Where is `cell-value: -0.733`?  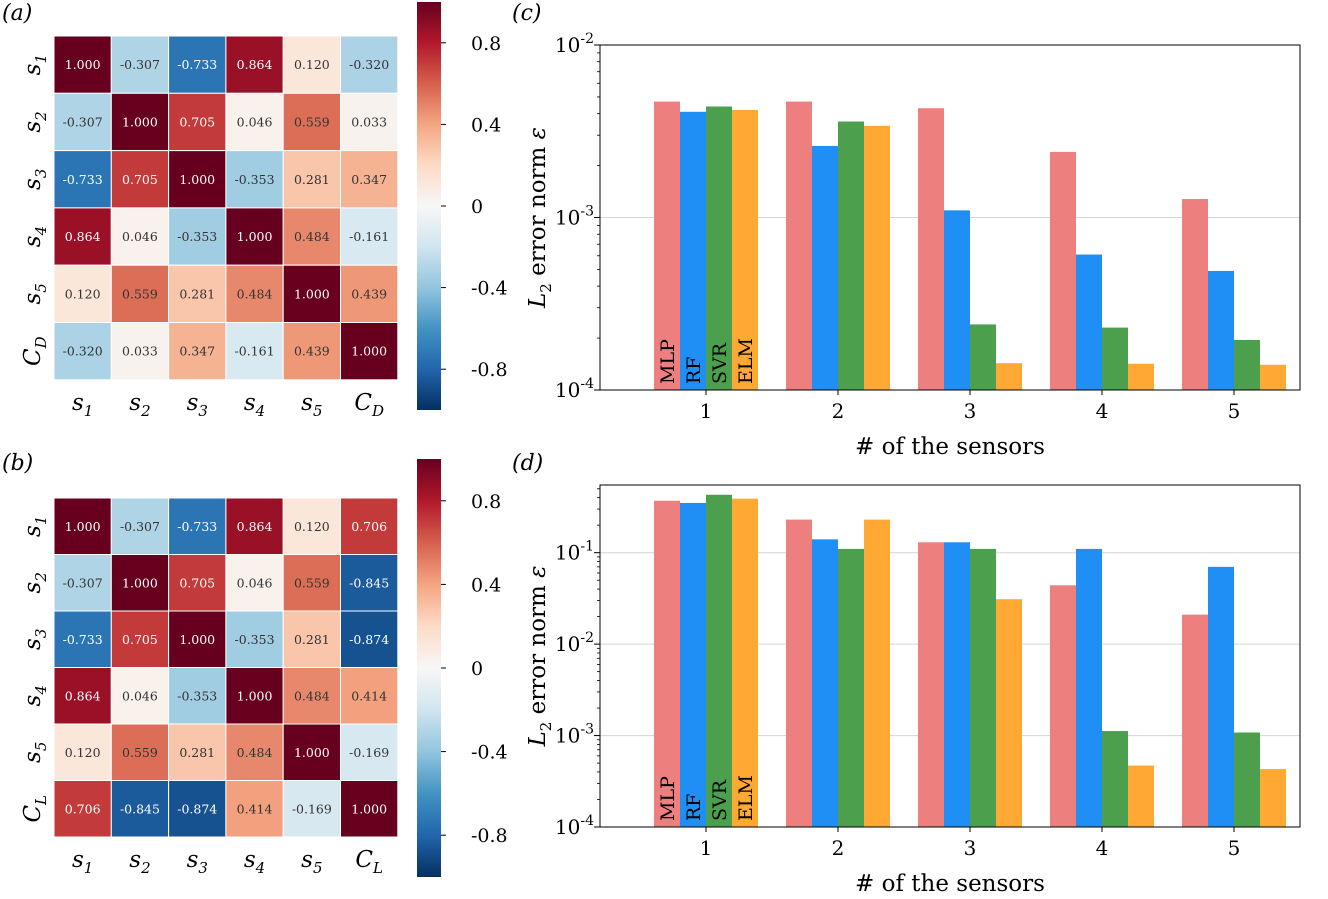
cell-value: -0.733 is located at coordinates (197, 526).